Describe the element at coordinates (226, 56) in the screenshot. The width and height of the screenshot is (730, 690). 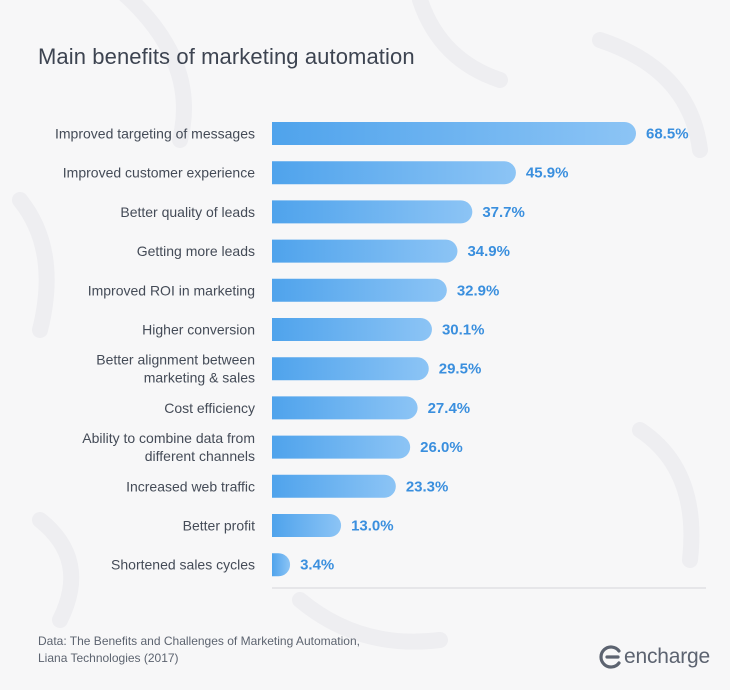
I see `chart-title: Main benefits of marketing automation` at that location.